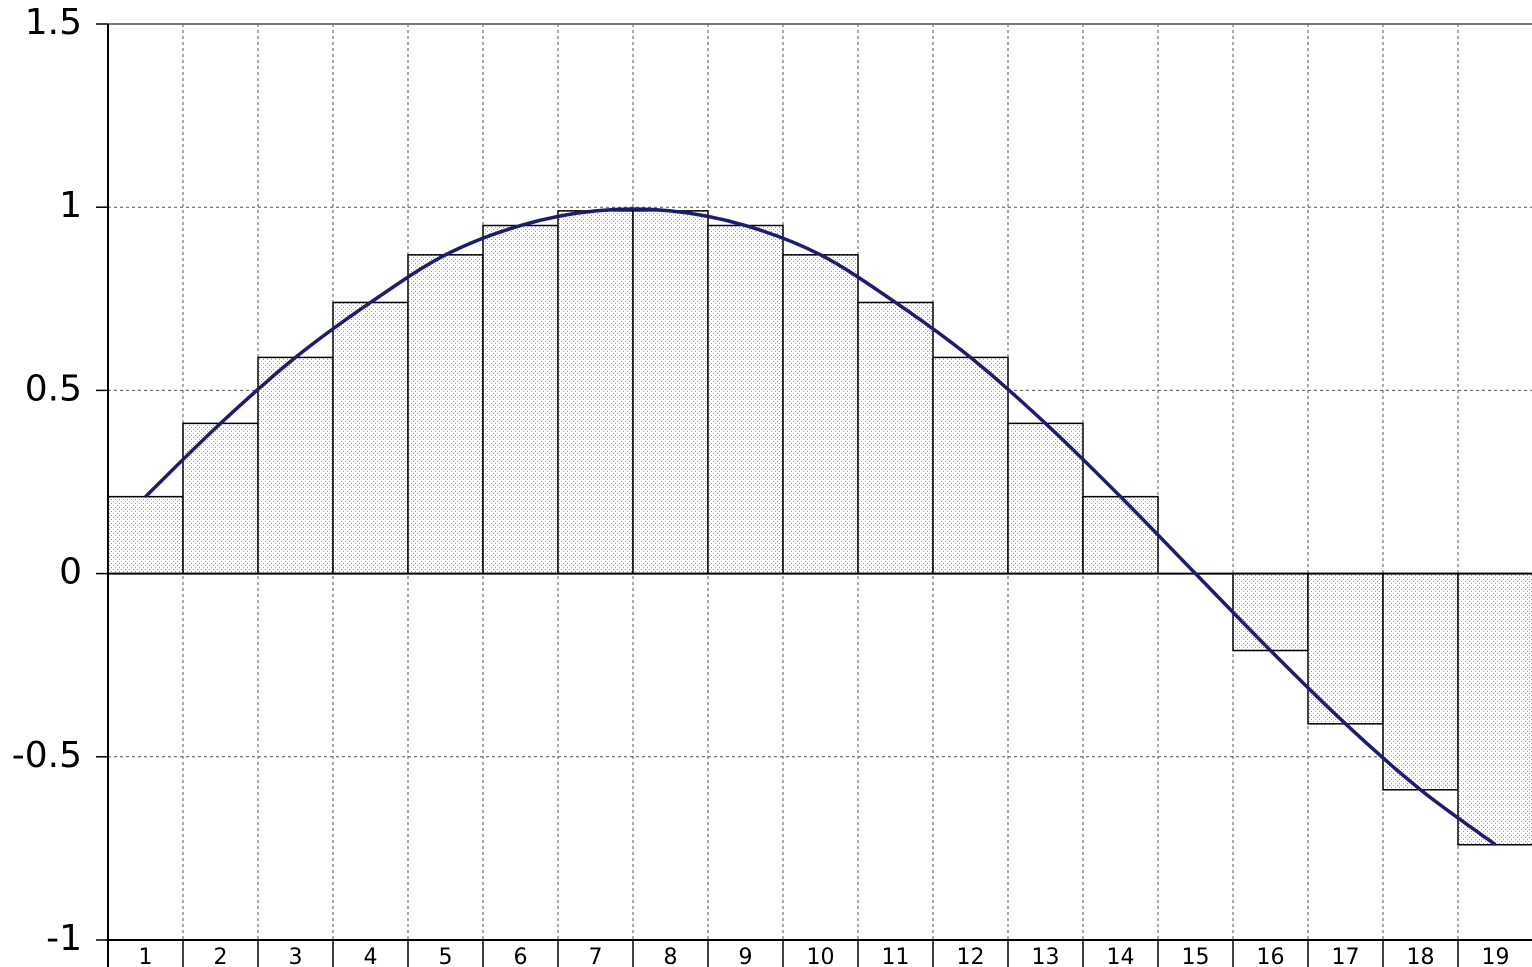 The width and height of the screenshot is (1532, 967). What do you see at coordinates (896, 956) in the screenshot?
I see `x-tick-label: 11` at bounding box center [896, 956].